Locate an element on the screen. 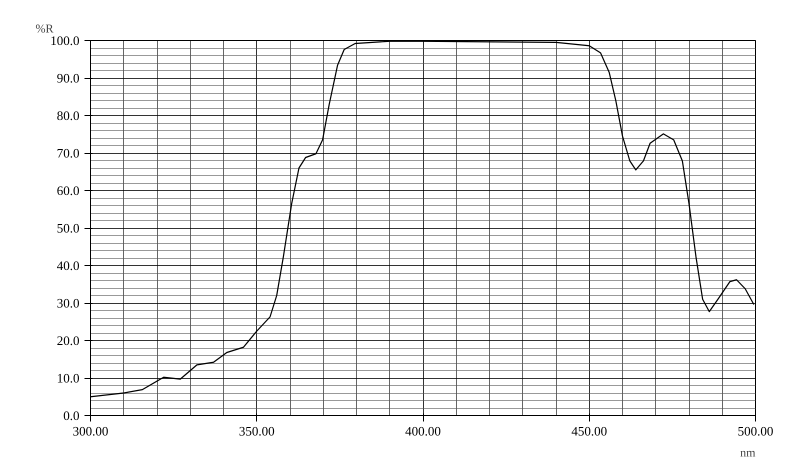 This screenshot has height=470, width=800. x-tick-label: 350.00 is located at coordinates (256, 431).